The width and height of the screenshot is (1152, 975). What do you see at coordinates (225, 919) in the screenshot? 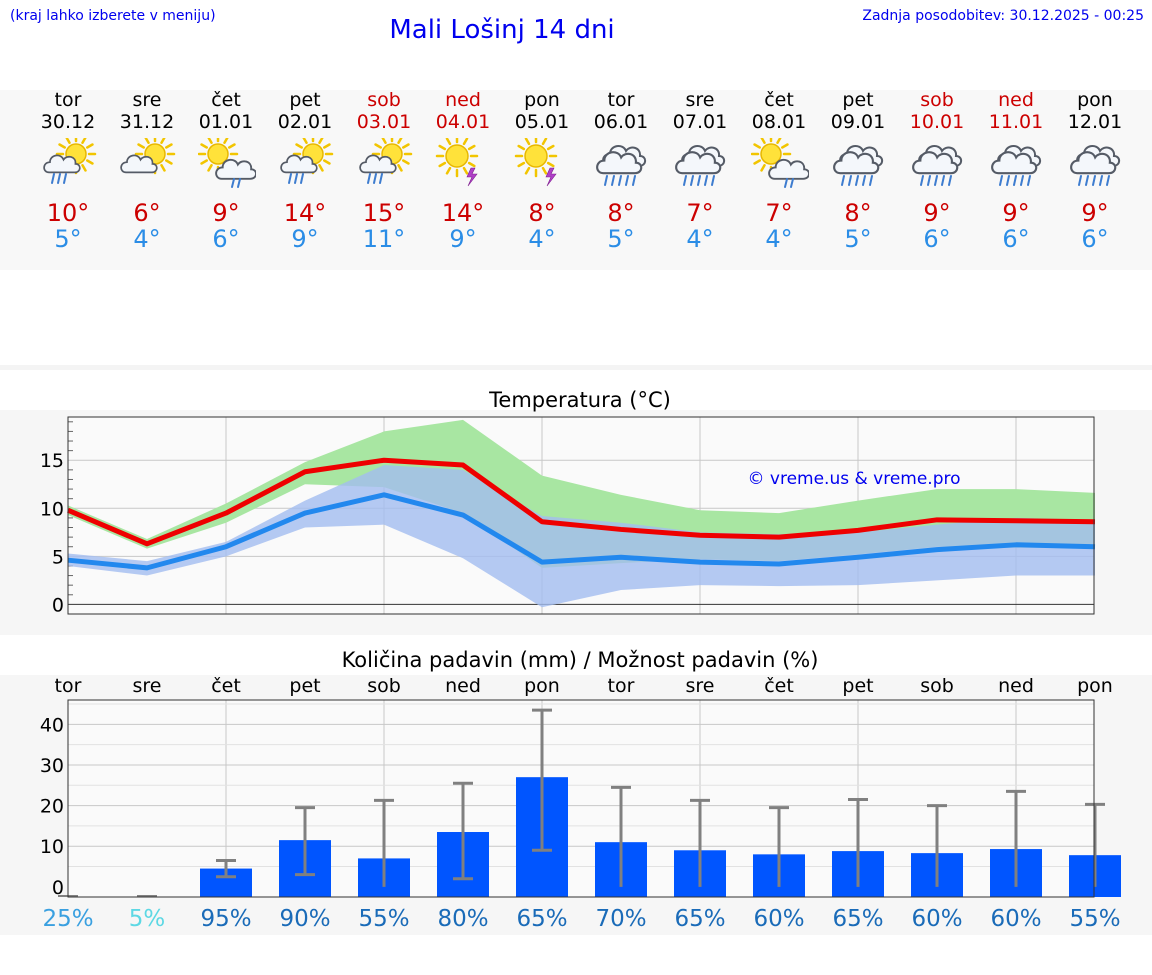
I see `precipitation-probability: 95%` at bounding box center [225, 919].